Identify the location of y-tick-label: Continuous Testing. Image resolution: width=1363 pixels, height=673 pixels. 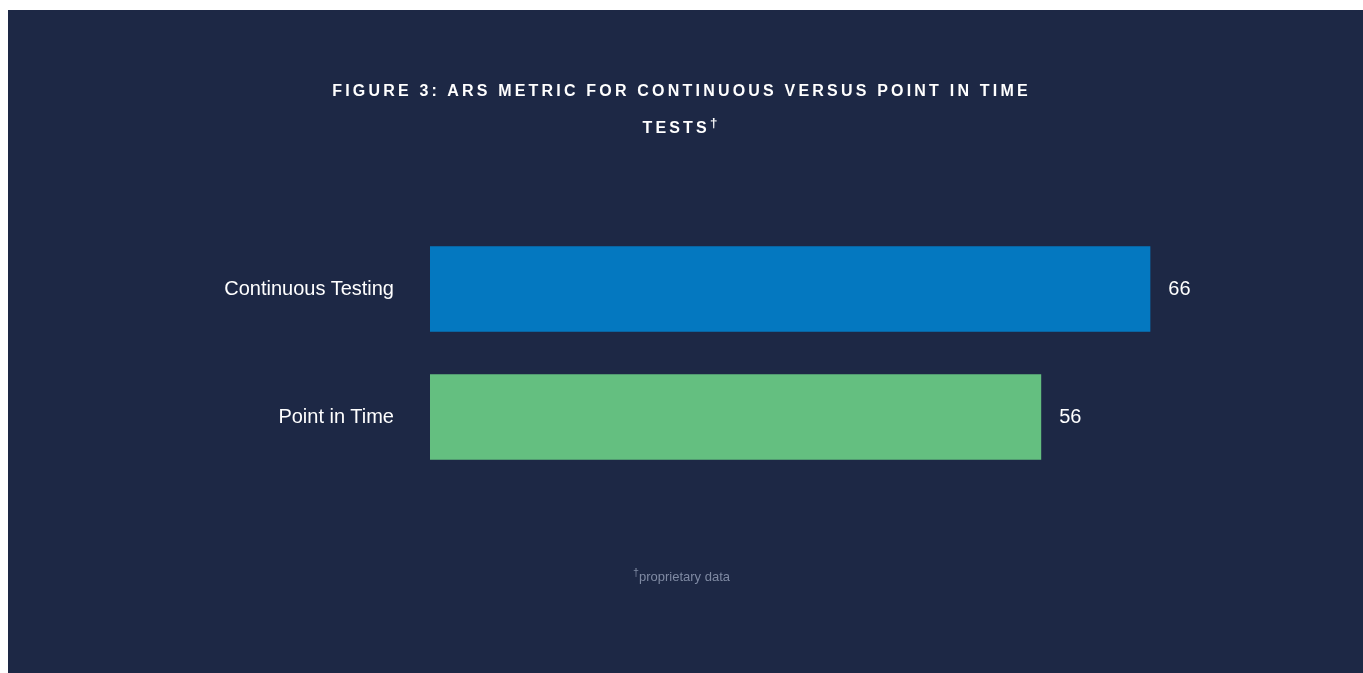
(309, 287).